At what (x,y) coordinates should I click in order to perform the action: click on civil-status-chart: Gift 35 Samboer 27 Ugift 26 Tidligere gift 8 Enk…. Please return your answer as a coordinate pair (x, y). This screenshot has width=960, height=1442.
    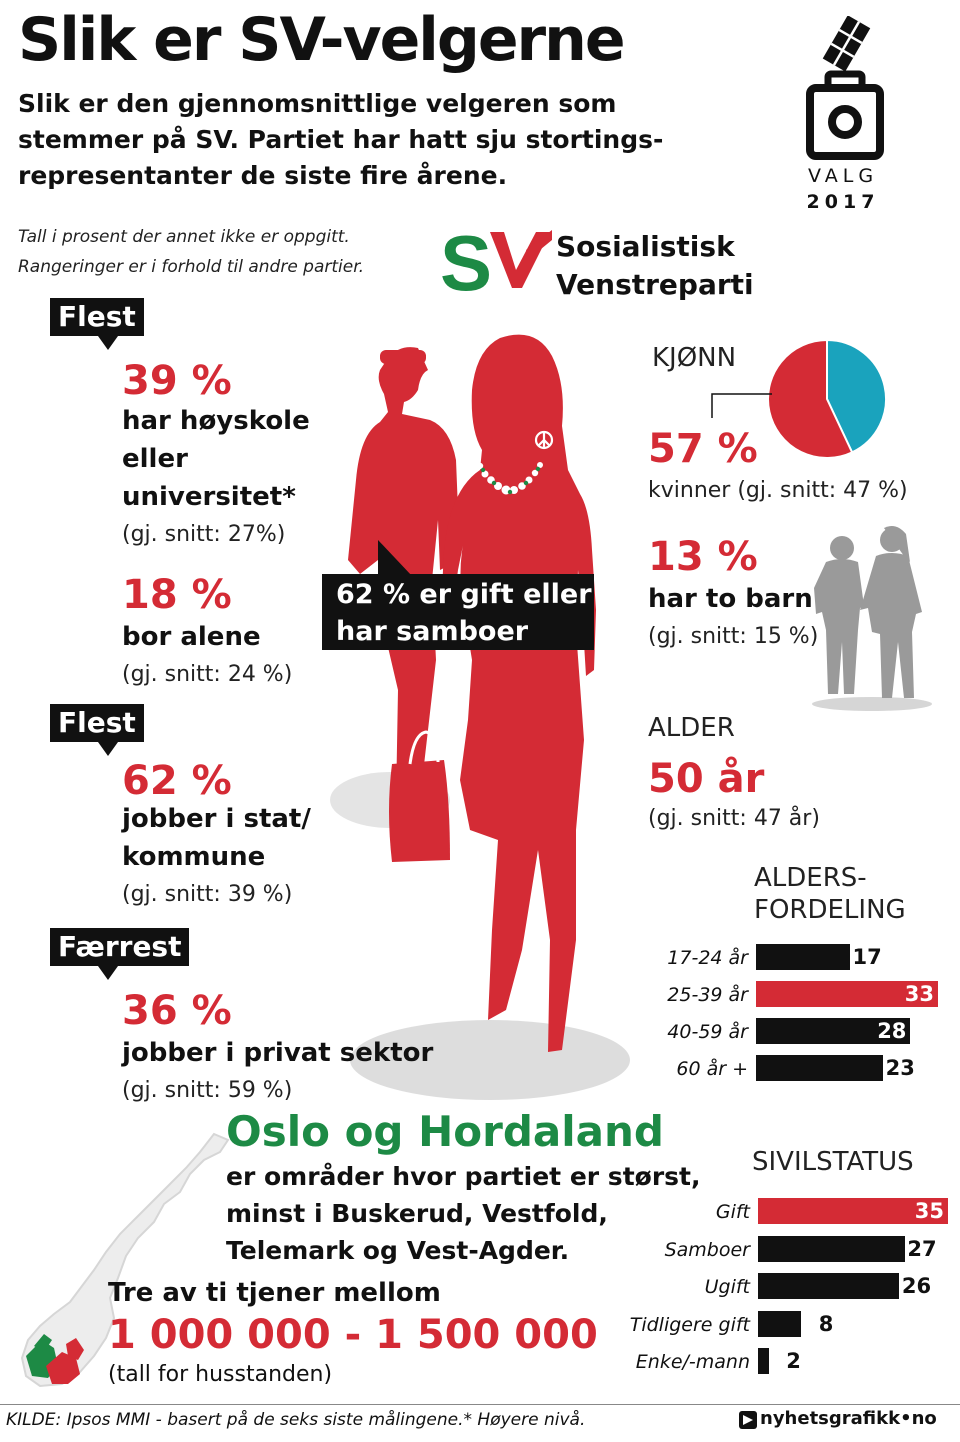
    Looking at the image, I should click on (780, 1293).